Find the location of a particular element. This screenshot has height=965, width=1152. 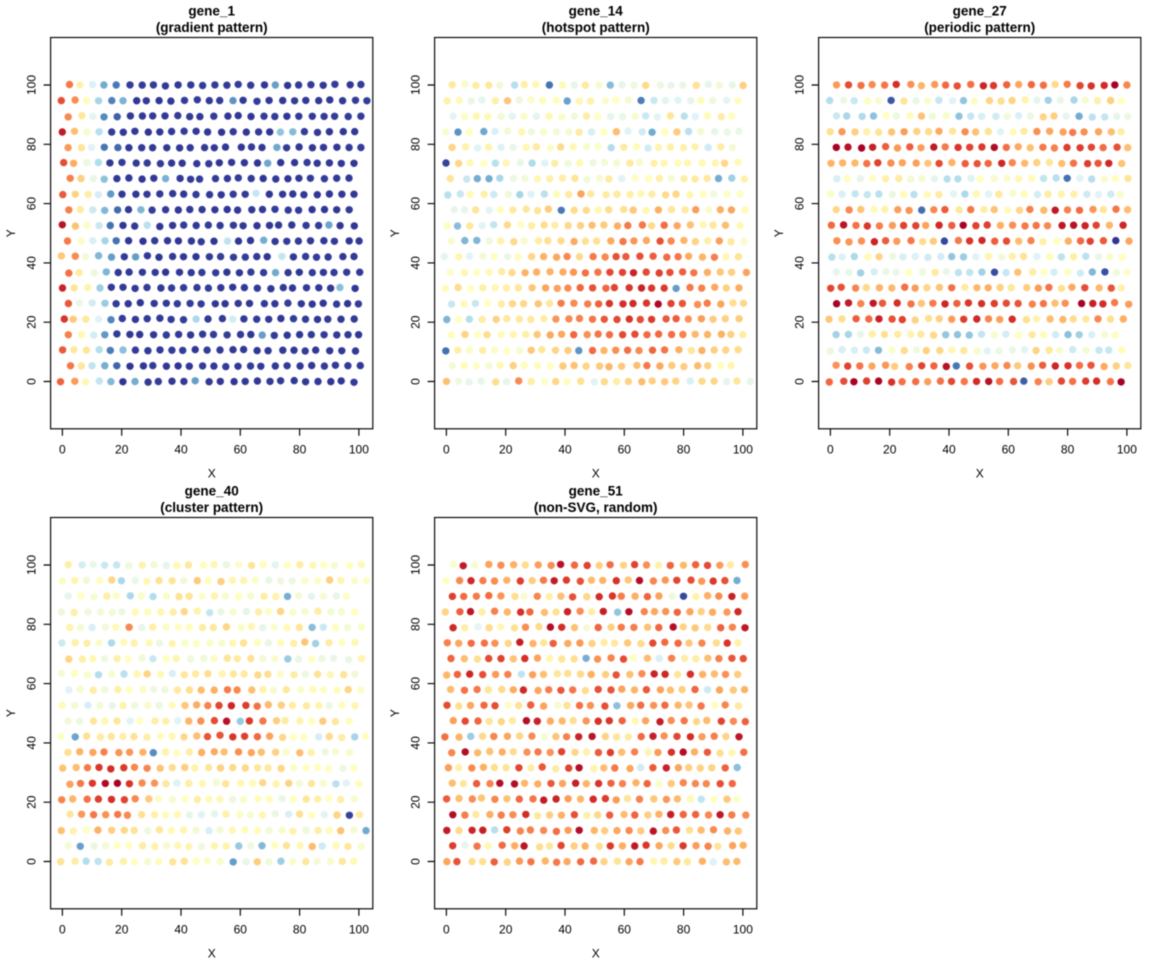

svg-text: (gradient pattern) is located at coordinates (212, 27).